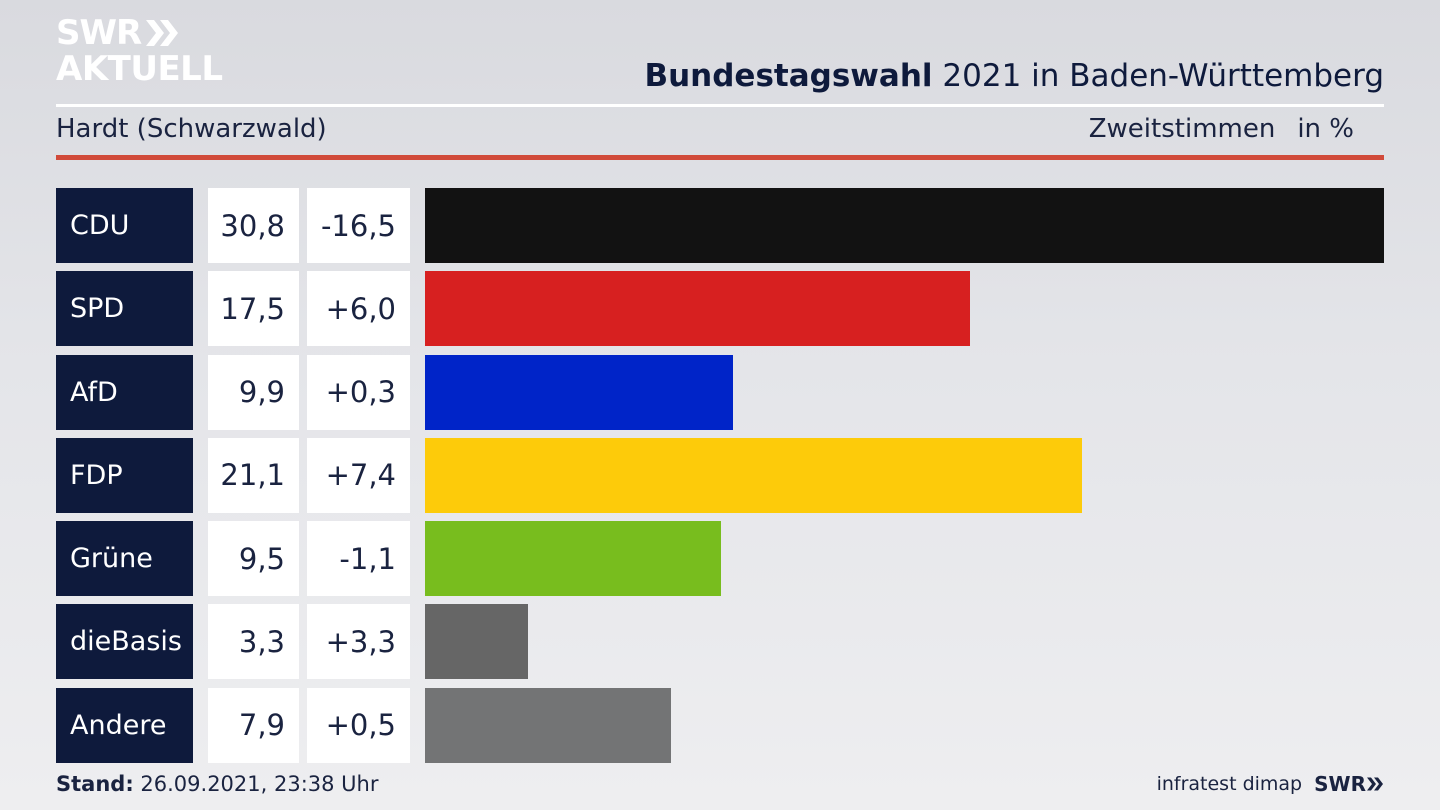 The height and width of the screenshot is (810, 1440). What do you see at coordinates (358, 225) in the screenshot?
I see `change-label: -16,5` at bounding box center [358, 225].